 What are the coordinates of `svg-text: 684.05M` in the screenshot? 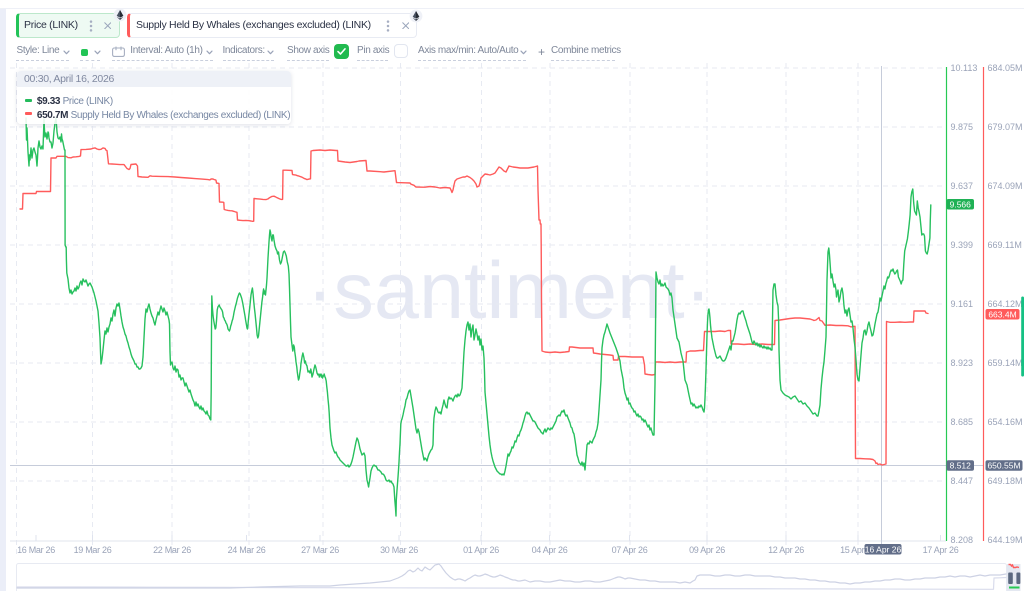 It's located at (1005, 68).